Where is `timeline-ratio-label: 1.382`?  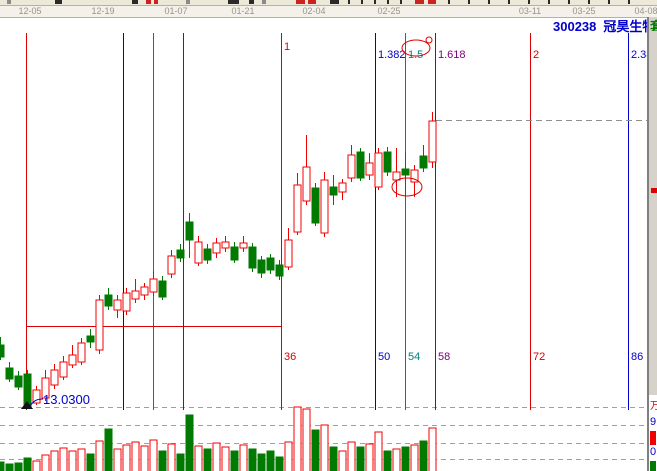
timeline-ratio-label: 1.382 is located at coordinates (392, 55).